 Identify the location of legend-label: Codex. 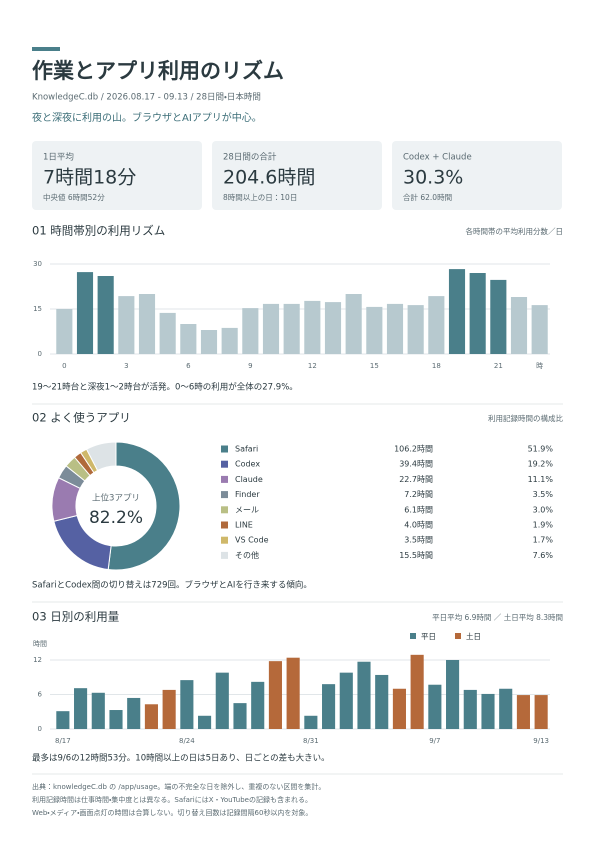
(247, 464).